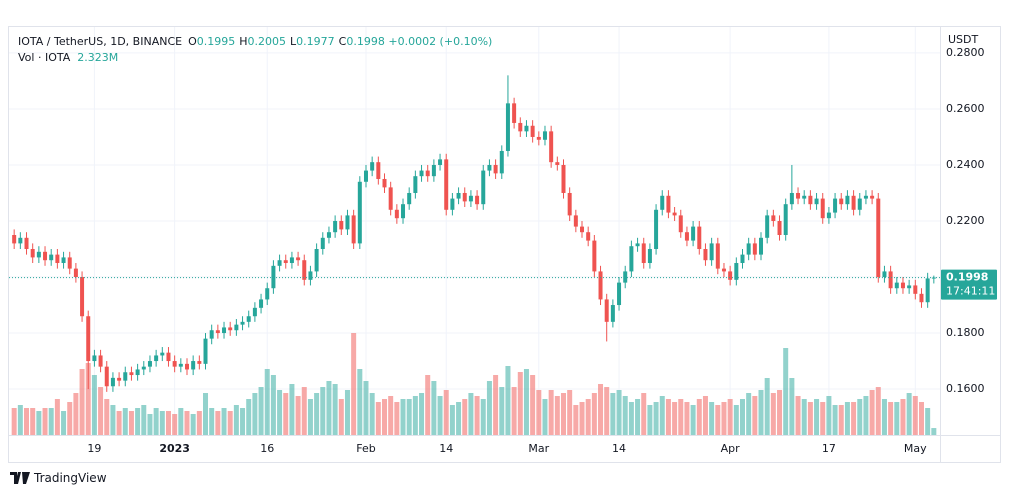  Describe the element at coordinates (965, 220) in the screenshot. I see `y-tick-label: 0.2200` at that location.